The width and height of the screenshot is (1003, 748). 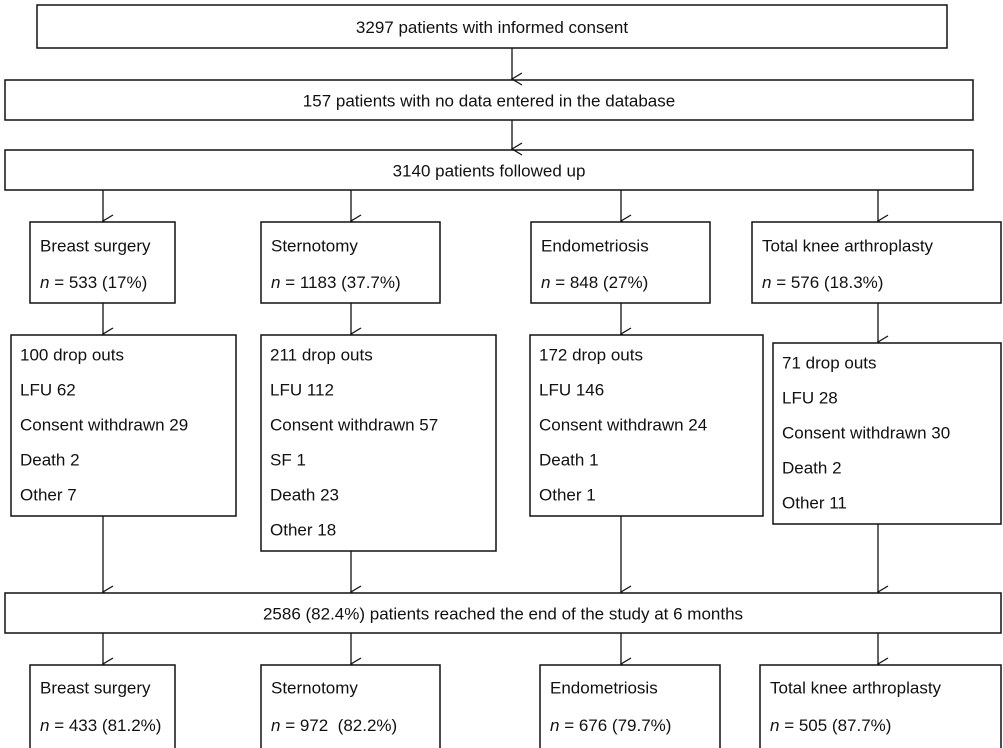 What do you see at coordinates (591, 354) in the screenshot?
I see `dropout-line: 172 drop outs` at bounding box center [591, 354].